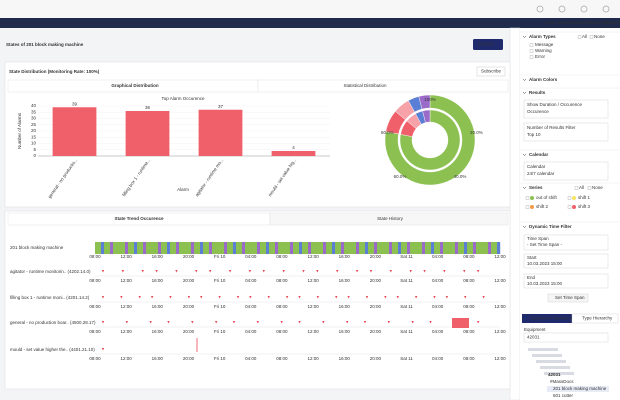  Describe the element at coordinates (597, 318) in the screenshot. I see `tab-label: Type Hierarchy` at that location.